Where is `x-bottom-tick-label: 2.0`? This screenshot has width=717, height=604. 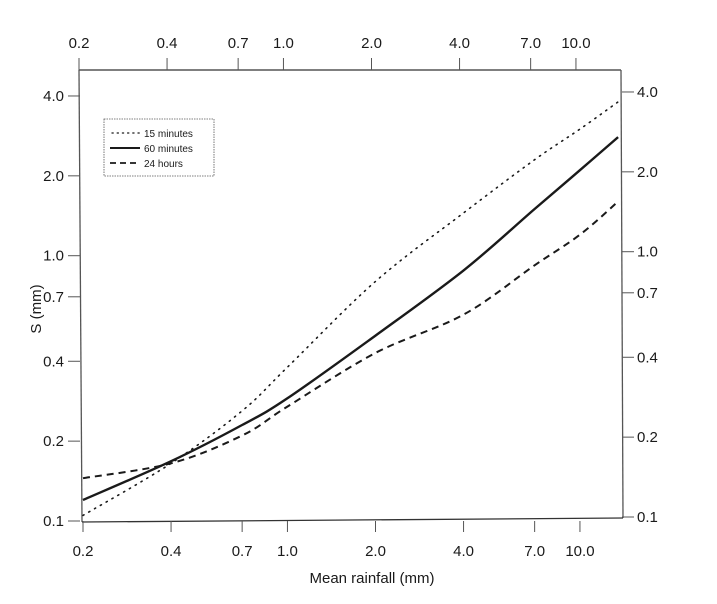
x-bottom-tick-label: 2.0 is located at coordinates (375, 551).